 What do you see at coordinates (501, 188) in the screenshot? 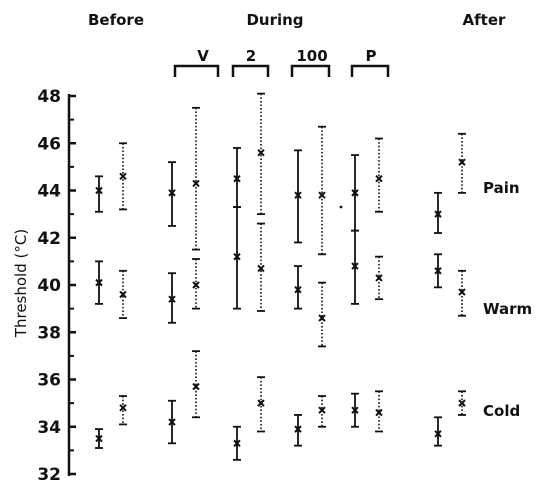
I see `side-label-pain: Pain` at bounding box center [501, 188].